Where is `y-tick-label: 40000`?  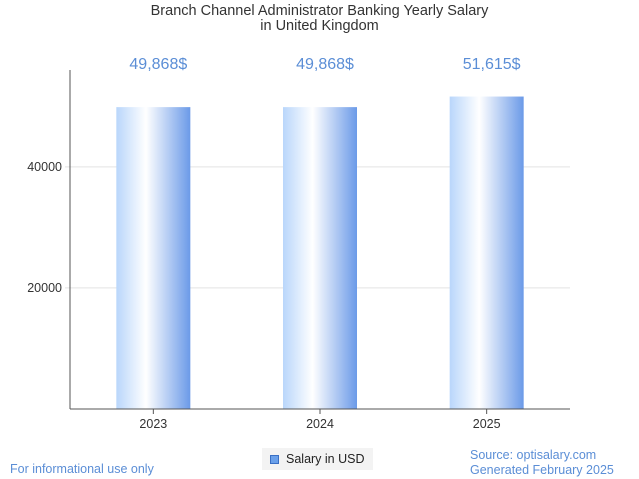
y-tick-label: 40000 is located at coordinates (44, 167).